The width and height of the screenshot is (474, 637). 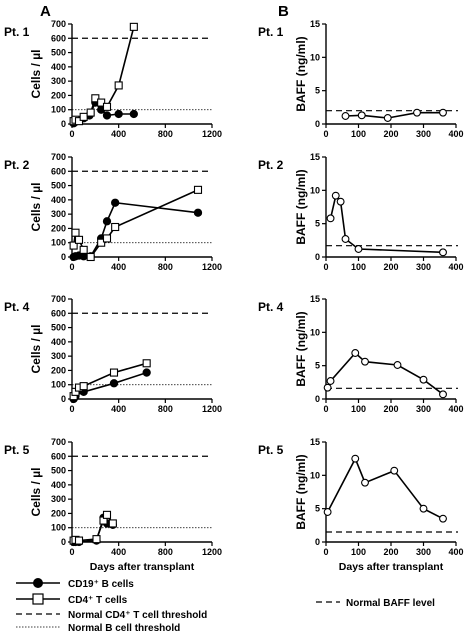 What do you see at coordinates (136, 229) in the screenshot?
I see `series-line-b-cells` at bounding box center [136, 229].